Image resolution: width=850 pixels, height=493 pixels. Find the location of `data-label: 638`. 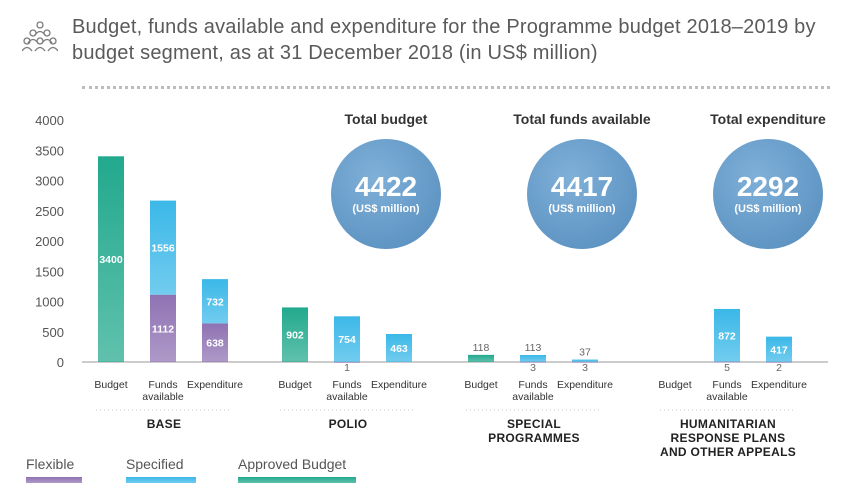

data-label: 638 is located at coordinates (215, 344).